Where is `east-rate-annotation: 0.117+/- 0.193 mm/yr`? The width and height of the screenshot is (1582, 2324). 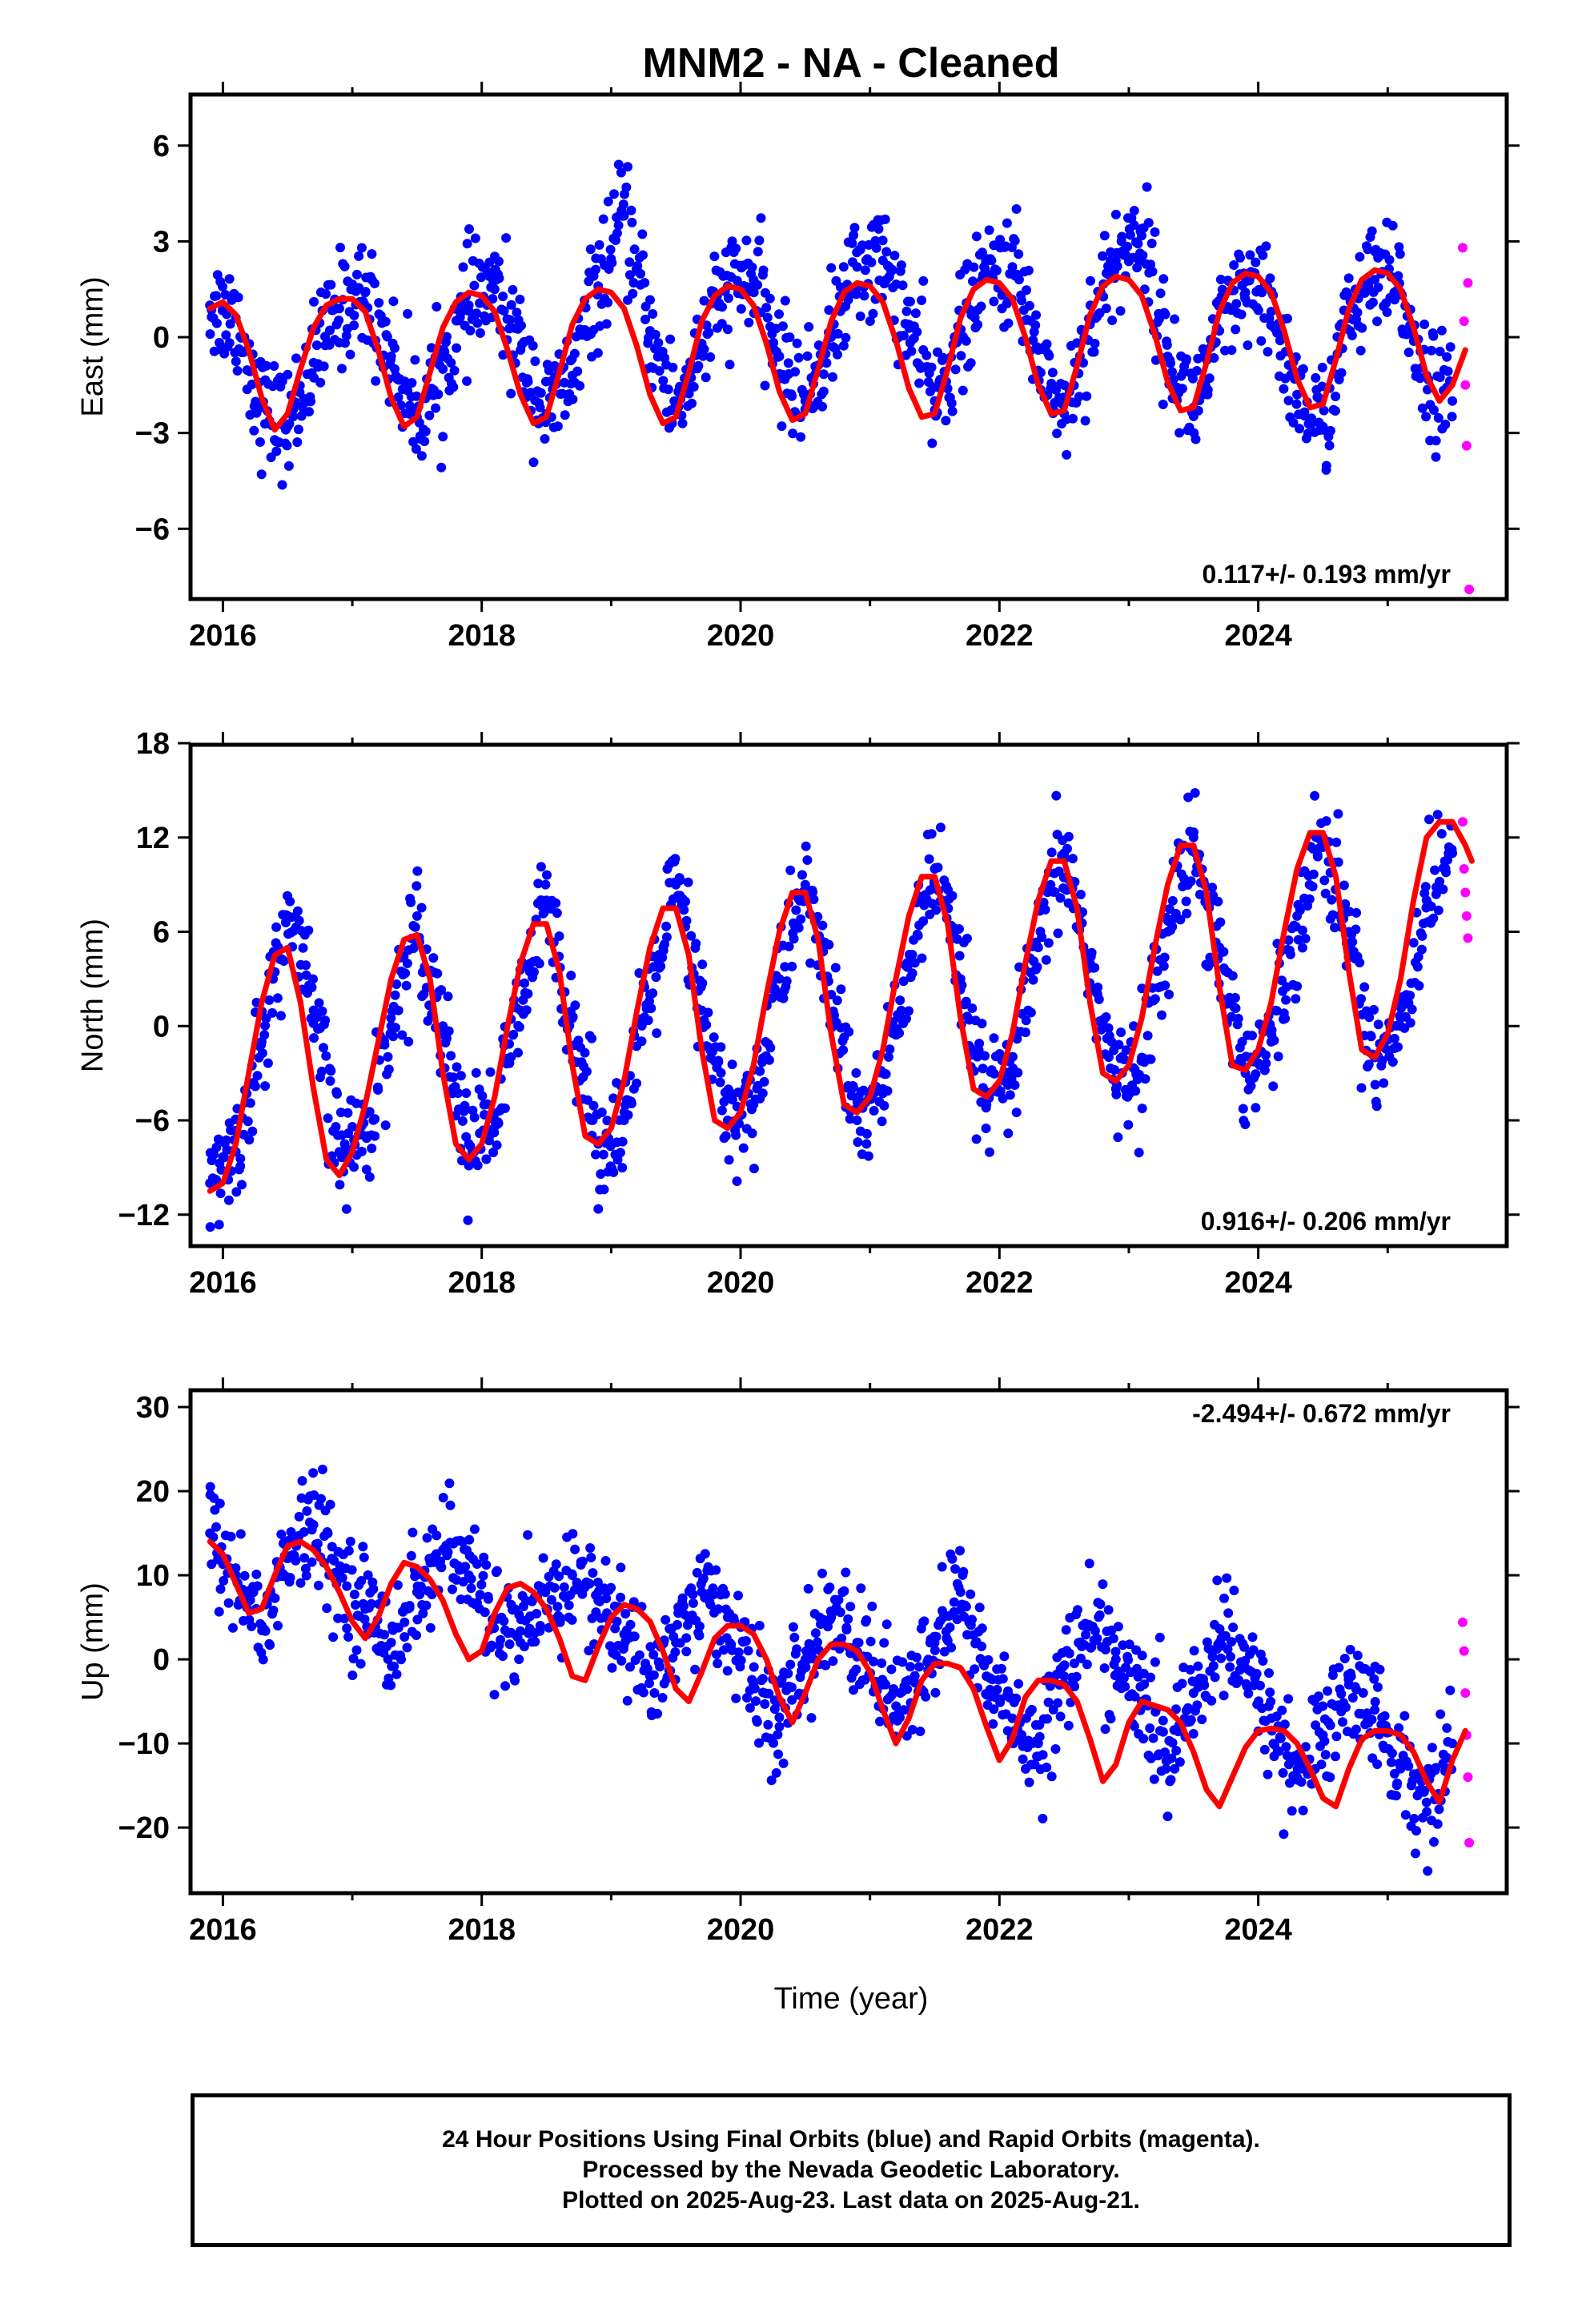
east-rate-annotation: 0.117+/- 0.193 mm/yr is located at coordinates (1327, 574).